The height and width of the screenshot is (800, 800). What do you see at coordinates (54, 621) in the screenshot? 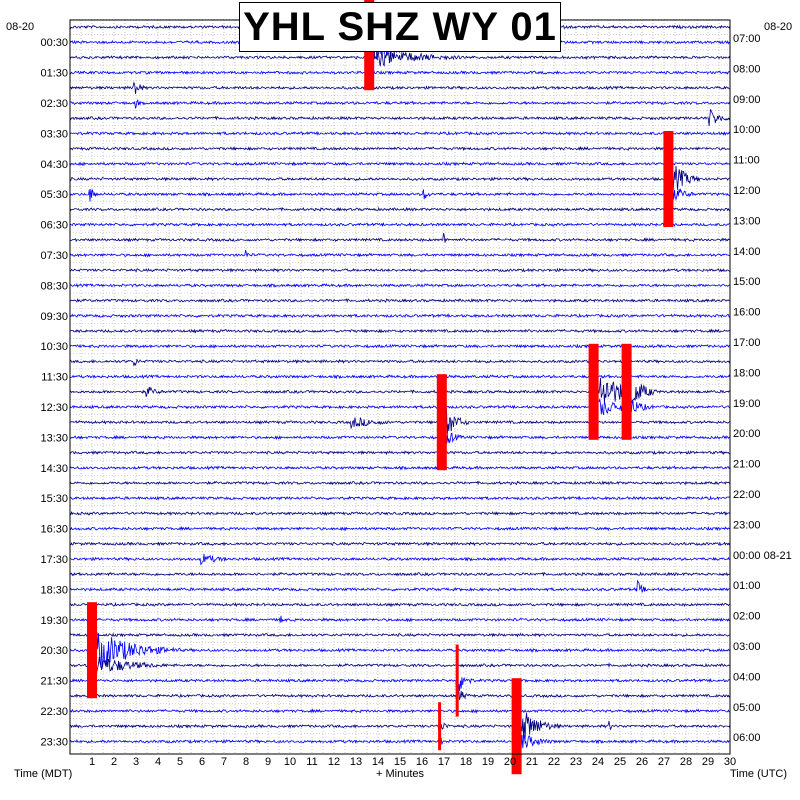
I see `left-time-label: 19:30` at bounding box center [54, 621].